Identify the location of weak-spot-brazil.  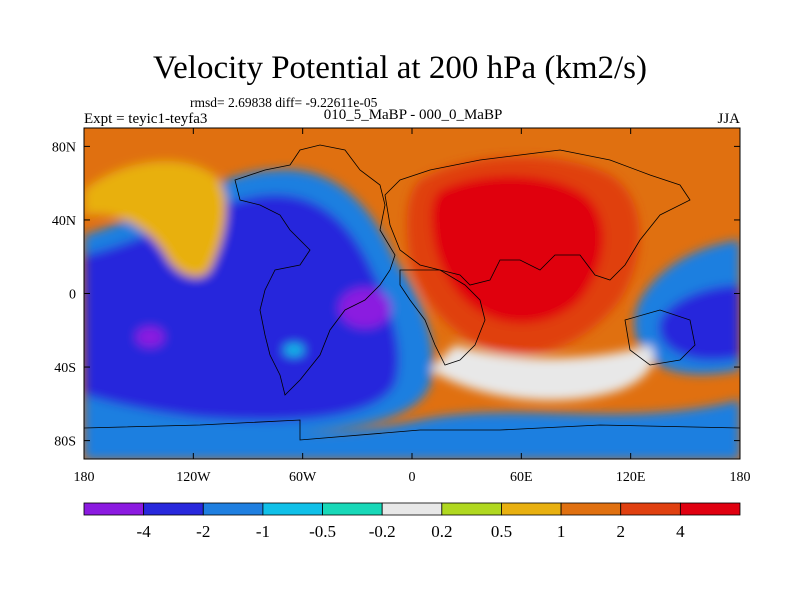
(294, 350).